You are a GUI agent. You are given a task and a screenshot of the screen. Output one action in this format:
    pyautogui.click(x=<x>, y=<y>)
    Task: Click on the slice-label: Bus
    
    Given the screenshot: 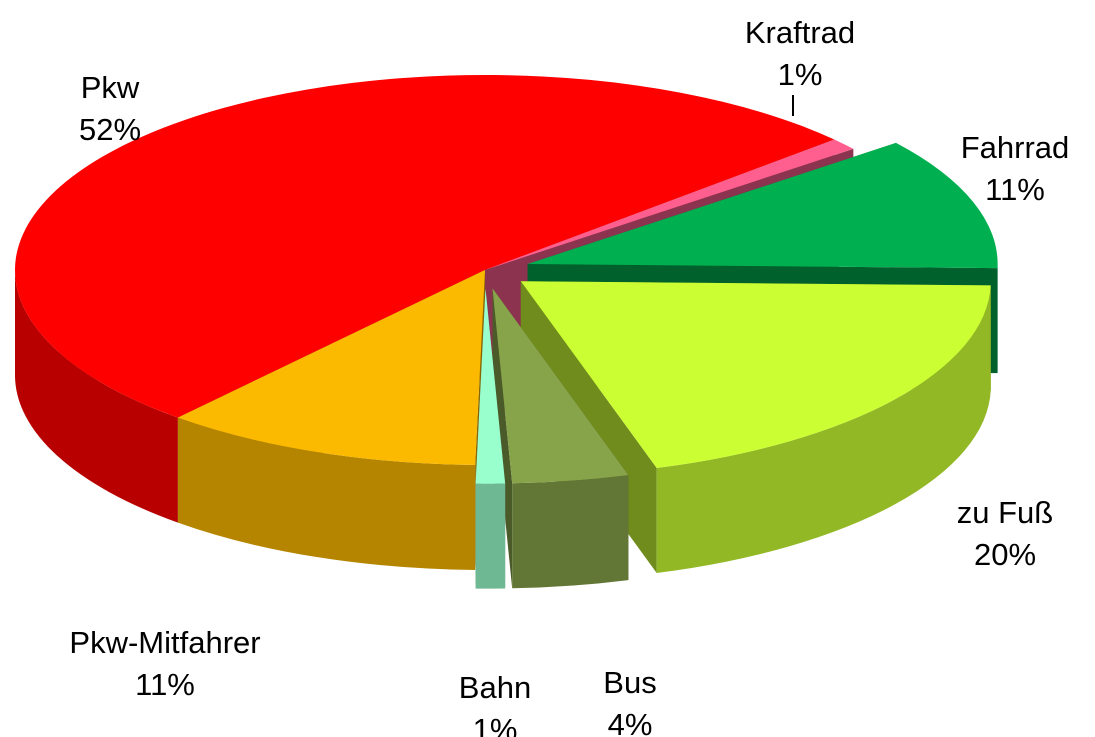 What is the action you would take?
    pyautogui.click(x=629, y=682)
    